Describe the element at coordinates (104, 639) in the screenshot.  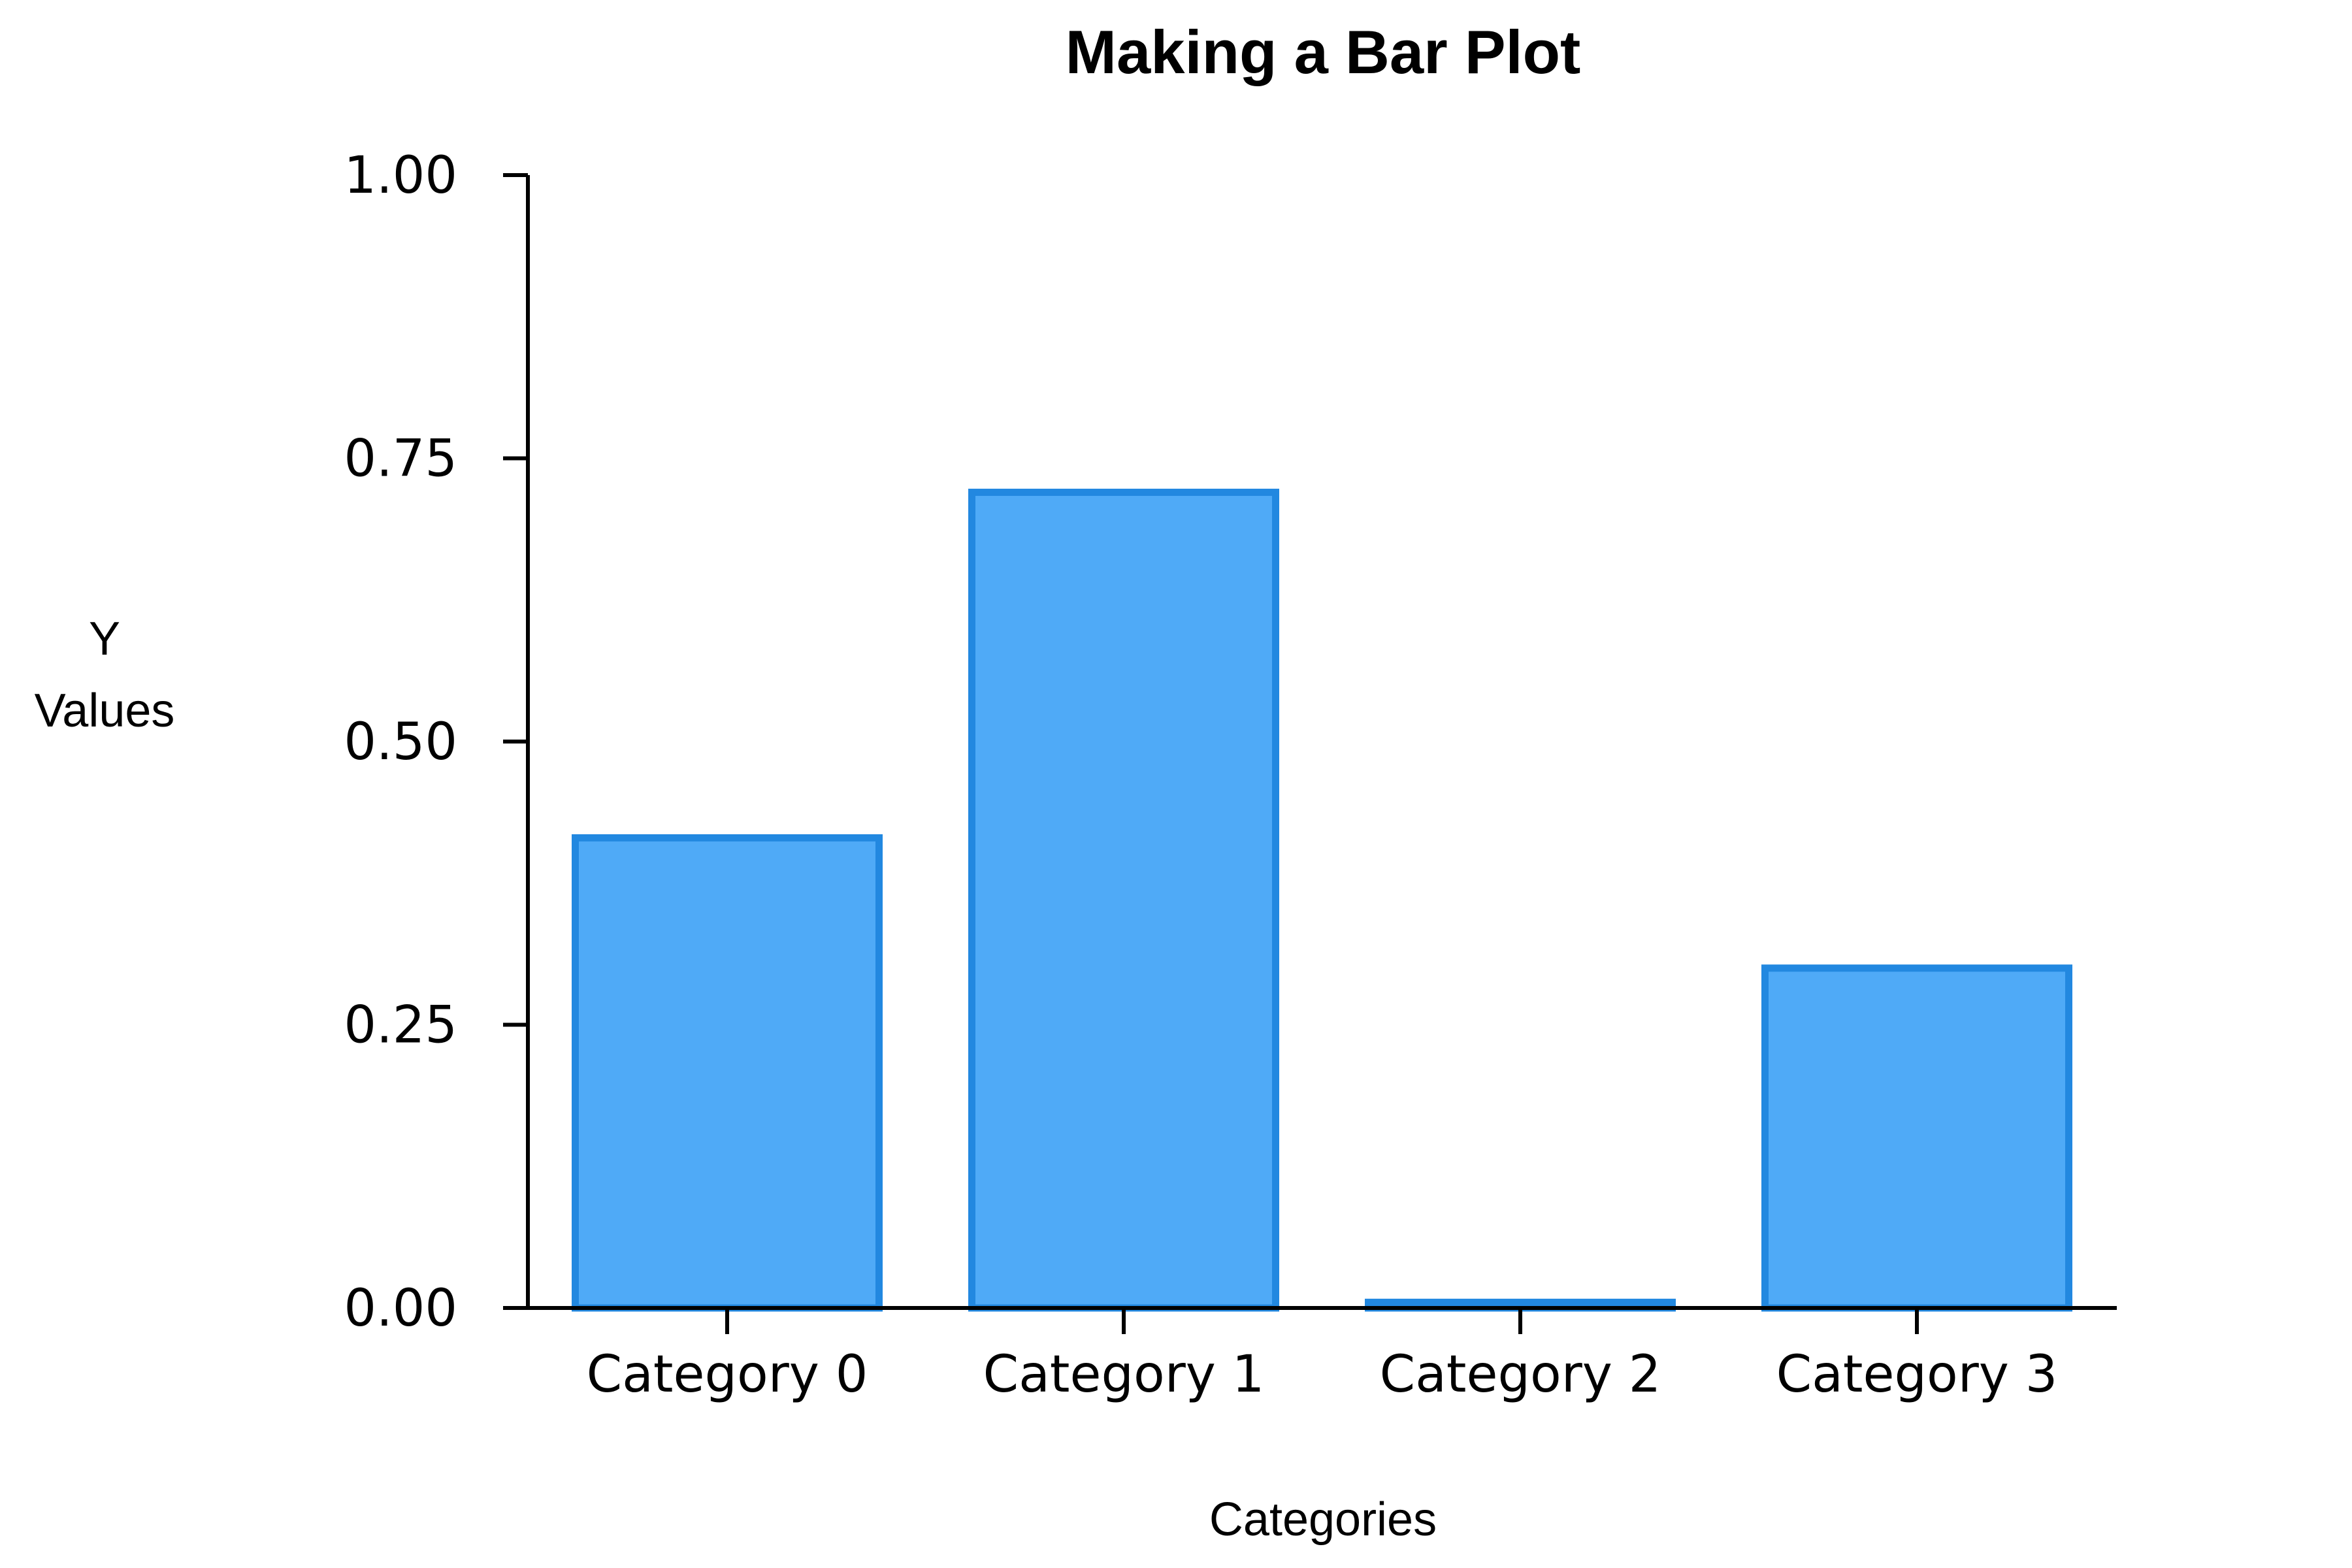
I see `y-axis-label-line-1: Y` at that location.